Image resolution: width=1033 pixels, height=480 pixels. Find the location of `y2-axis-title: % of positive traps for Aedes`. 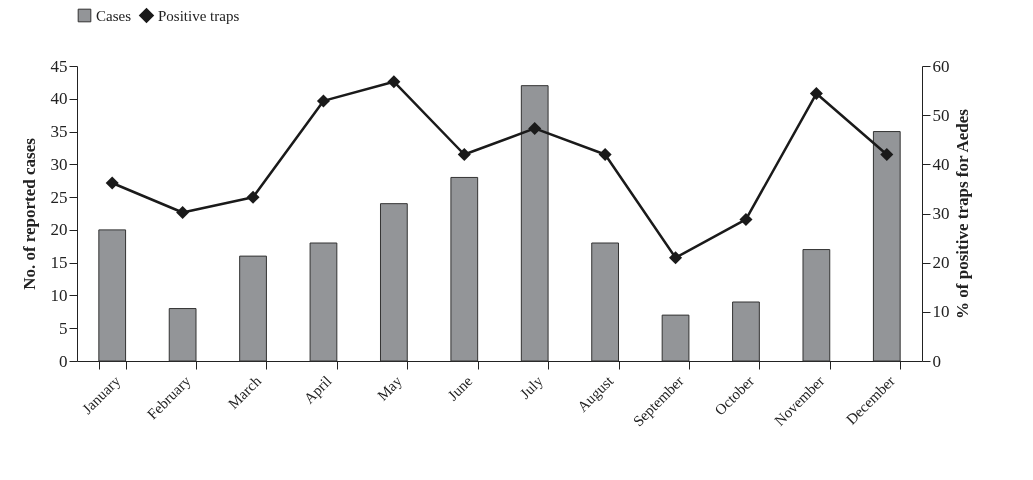

y2-axis-title: % of positive traps for Aedes is located at coordinates (962, 213).